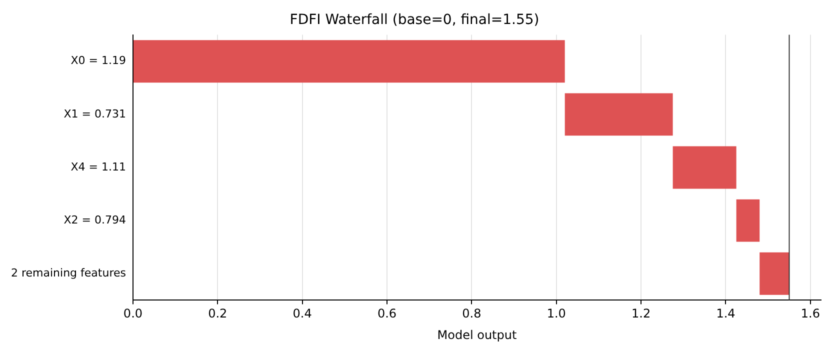 The height and width of the screenshot is (355, 839). Describe the element at coordinates (95, 219) in the screenshot. I see `y-tick-label: X2 = 0.794` at that location.